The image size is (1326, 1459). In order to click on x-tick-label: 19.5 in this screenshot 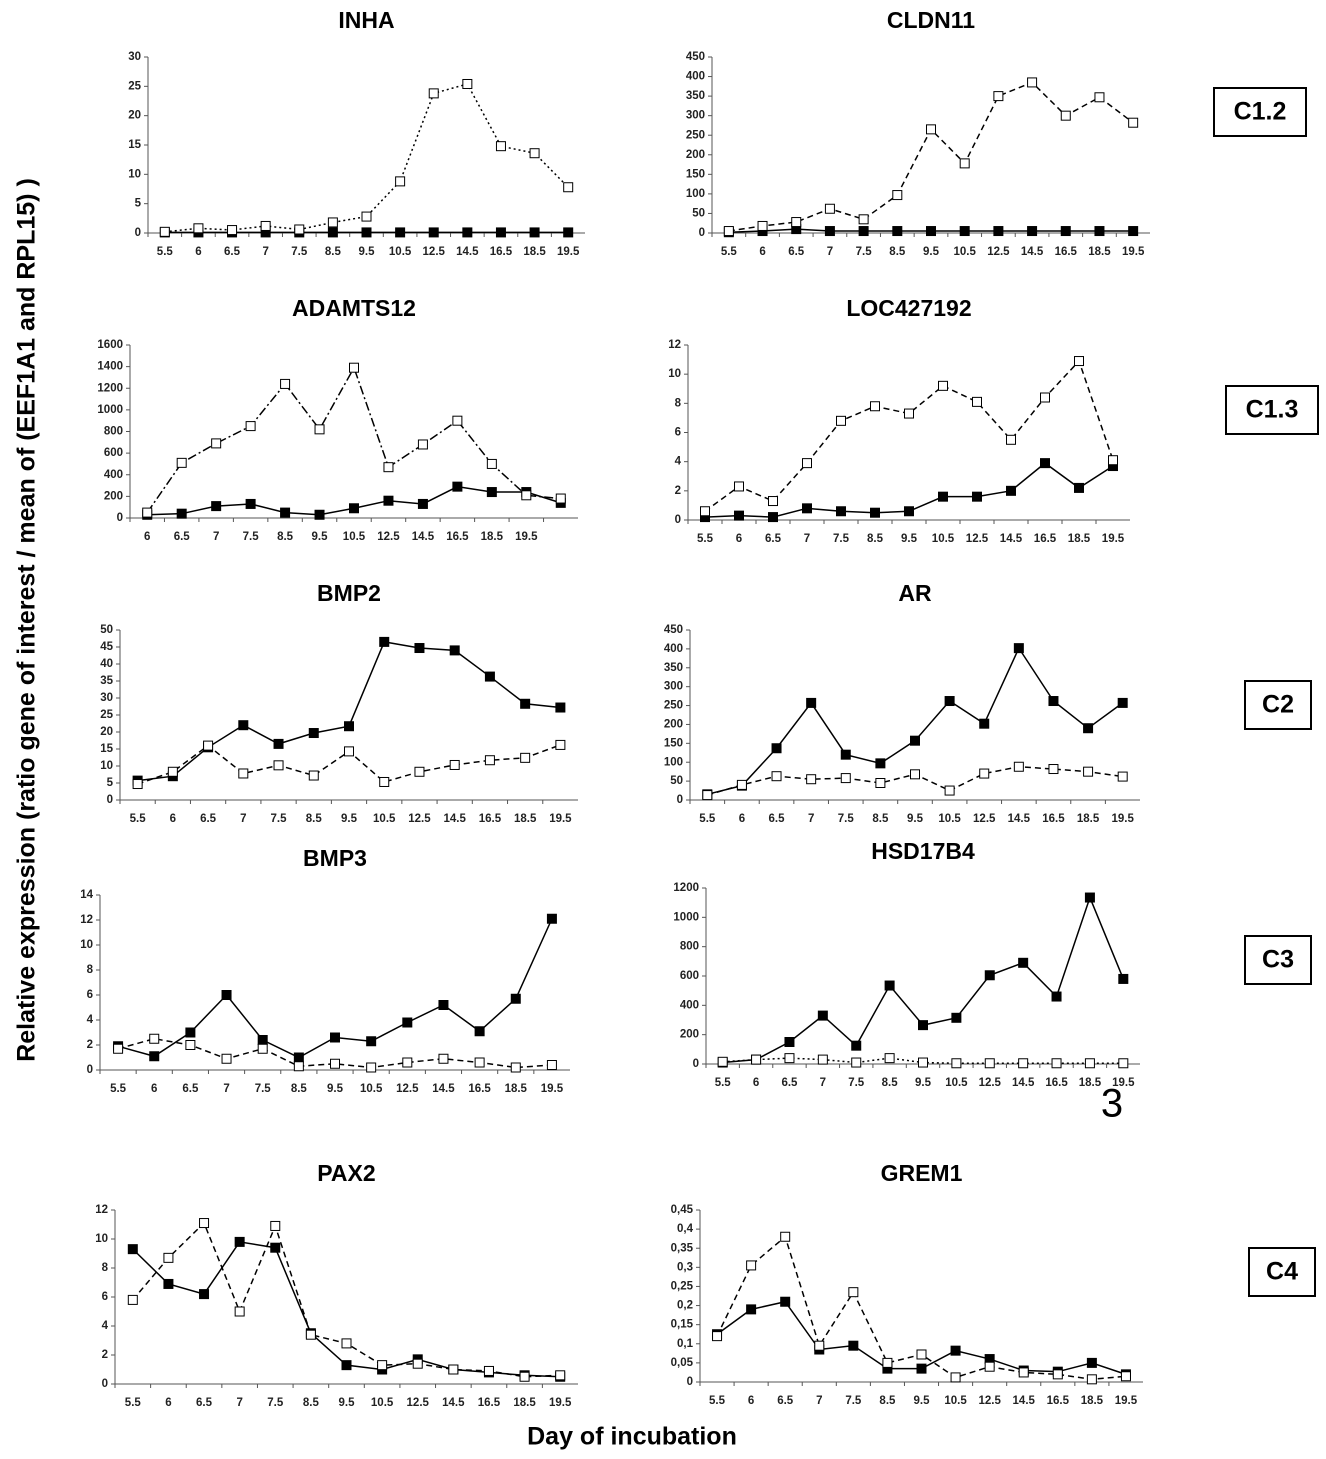, I will do `click(560, 1403)`.